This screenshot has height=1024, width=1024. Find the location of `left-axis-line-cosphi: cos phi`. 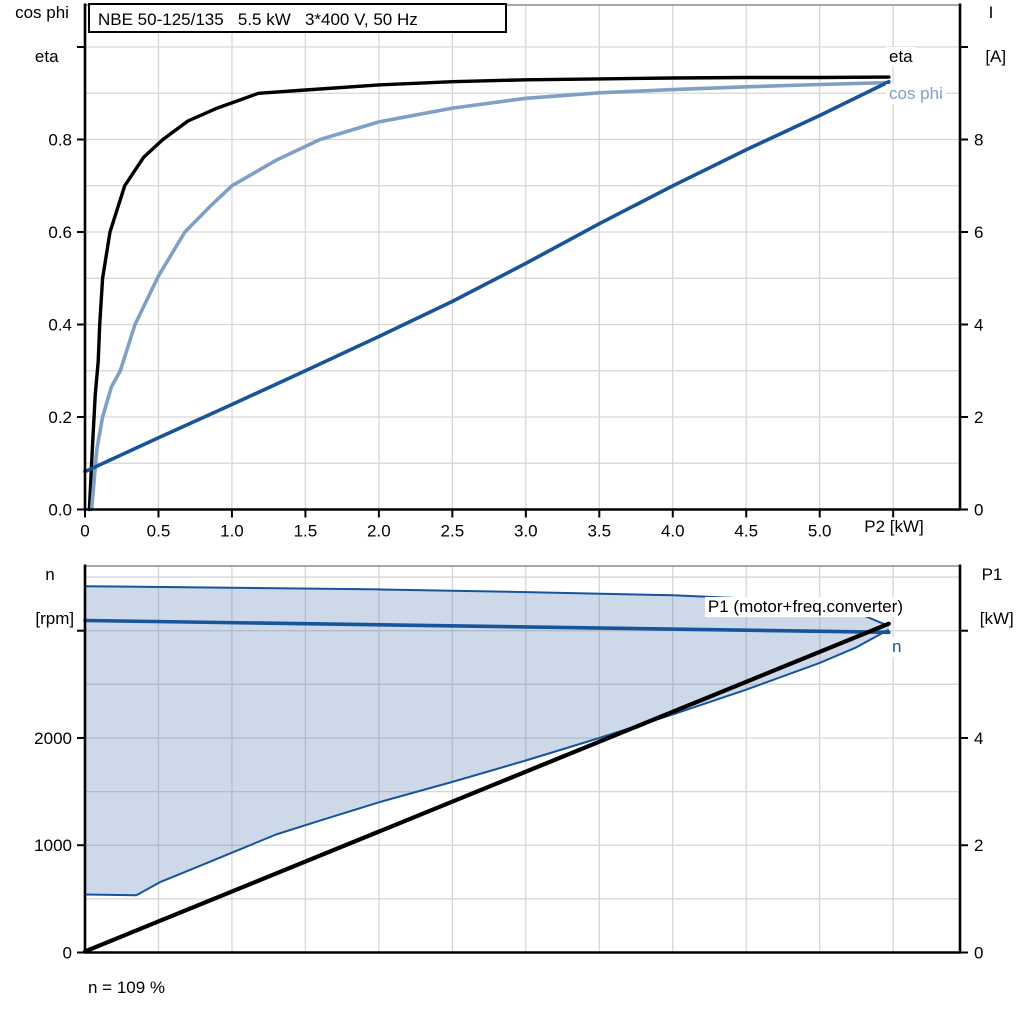

left-axis-line-cosphi: cos phi is located at coordinates (42, 12).